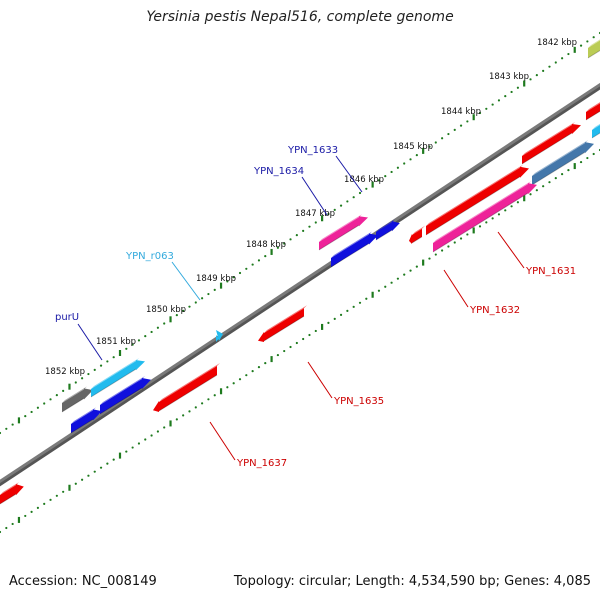  Describe the element at coordinates (536, 254) in the screenshot. I see `gene-label-ypn_1631: YPN_1631` at that location.